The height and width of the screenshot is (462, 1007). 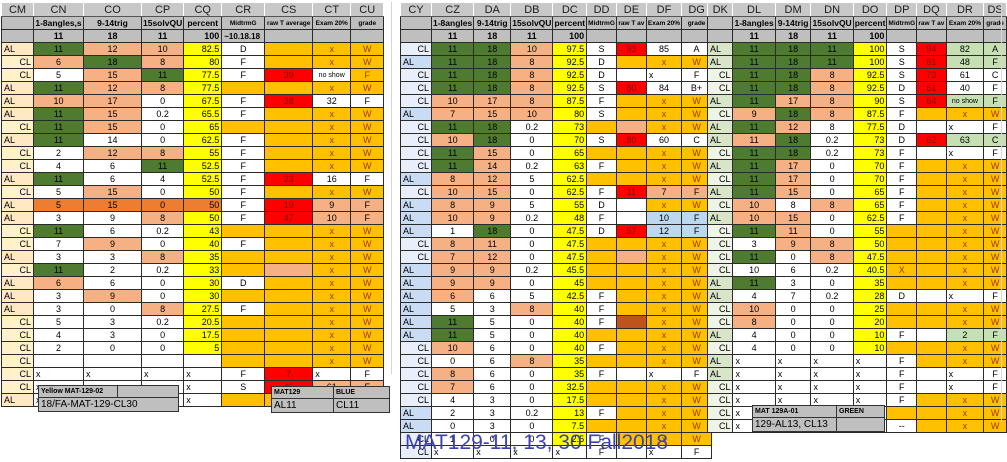 I want to click on cell: 35, so click(x=570, y=361).